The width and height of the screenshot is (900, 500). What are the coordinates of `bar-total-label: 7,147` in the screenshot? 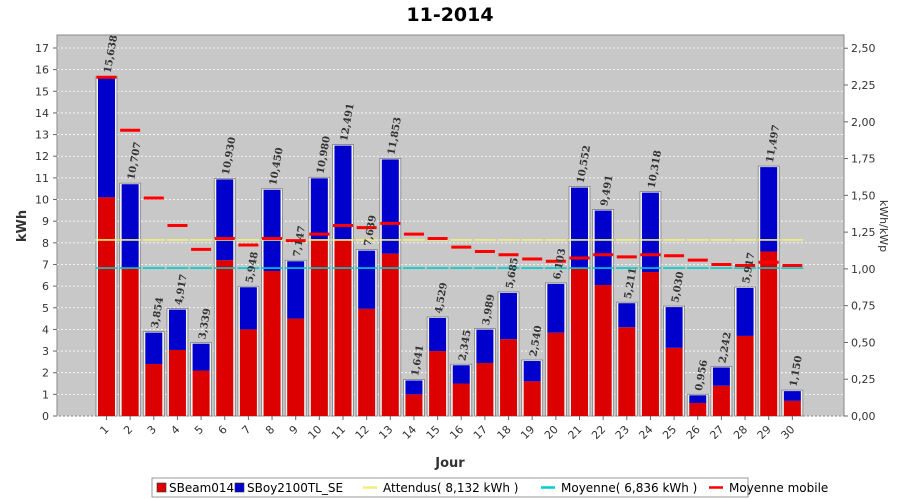 It's located at (300, 241).